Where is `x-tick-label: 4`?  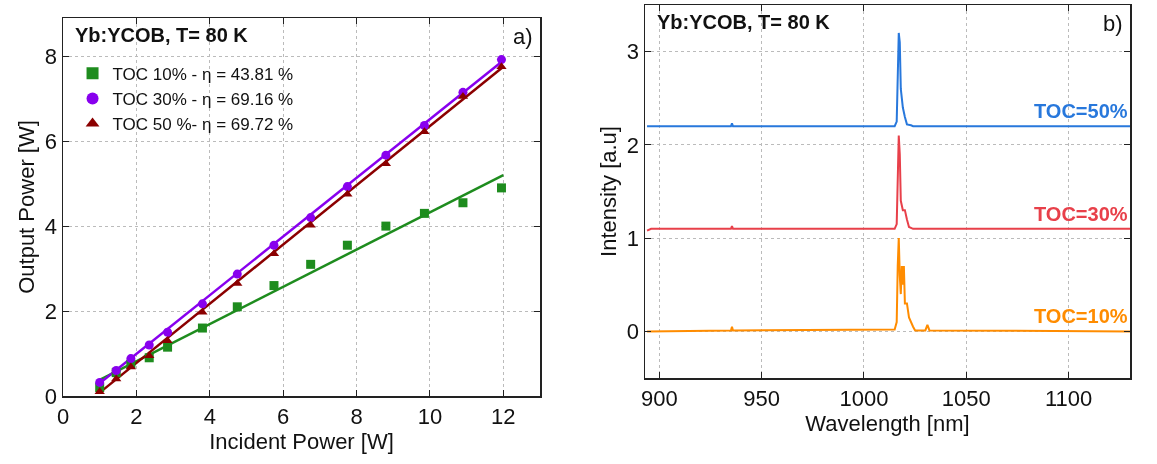
x-tick-label: 4 is located at coordinates (209, 416).